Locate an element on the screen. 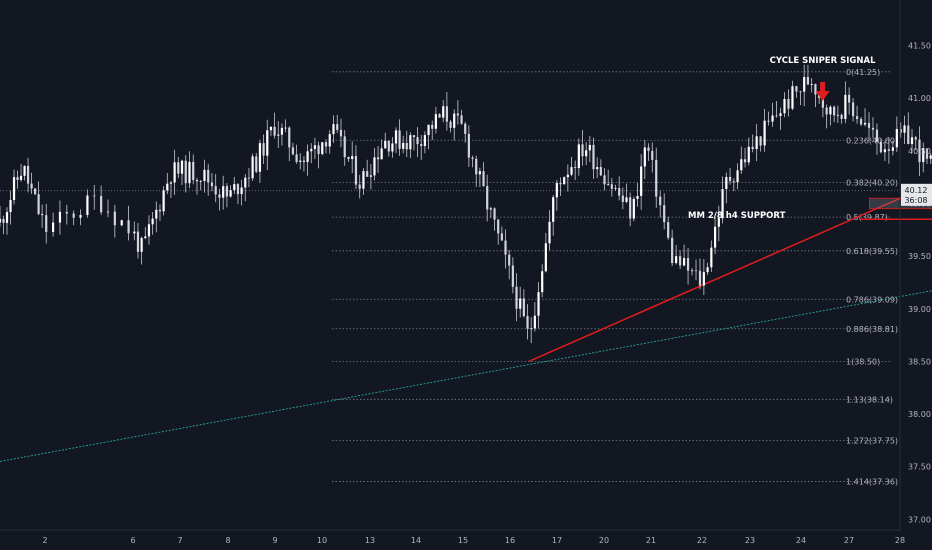  x-tick-label: 8 is located at coordinates (227, 540).